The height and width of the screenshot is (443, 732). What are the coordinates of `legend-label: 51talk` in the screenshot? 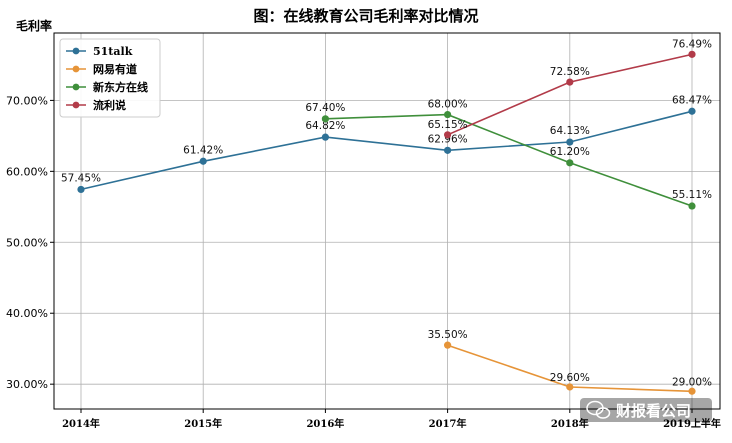 It's located at (113, 51).